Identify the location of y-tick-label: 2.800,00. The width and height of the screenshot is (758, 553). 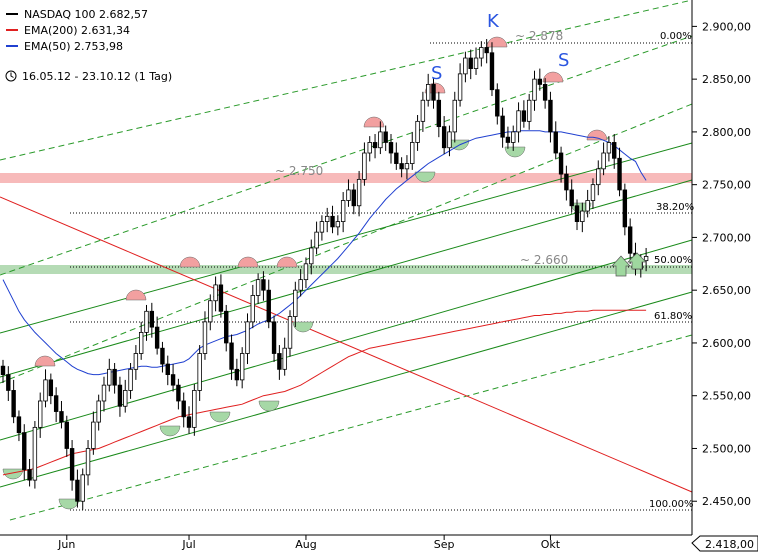
(726, 132).